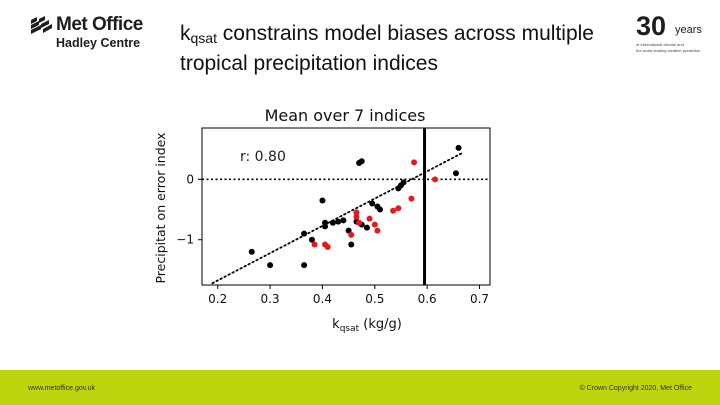 The image size is (720, 405). I want to click on x-label-unit: (kg/g), so click(380, 324).